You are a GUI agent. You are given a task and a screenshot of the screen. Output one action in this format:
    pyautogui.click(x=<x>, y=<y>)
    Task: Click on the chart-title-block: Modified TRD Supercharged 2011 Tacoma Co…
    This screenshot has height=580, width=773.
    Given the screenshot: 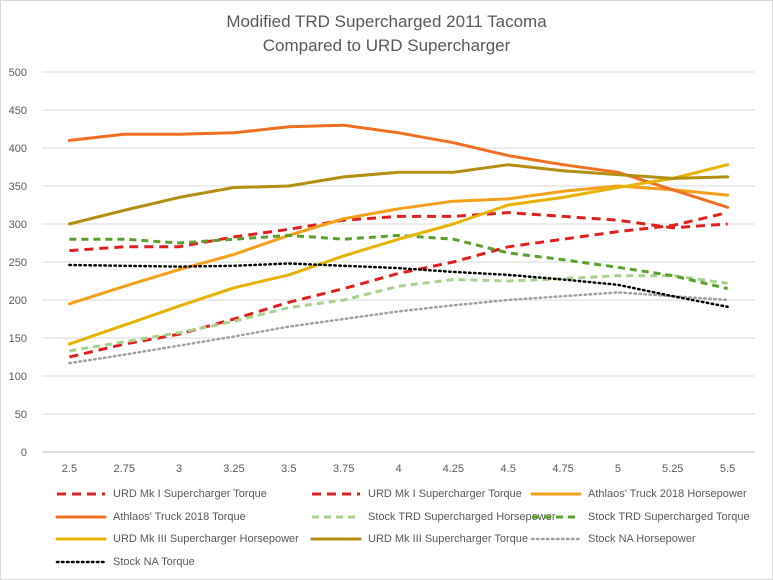 What is the action you would take?
    pyautogui.click(x=386, y=34)
    